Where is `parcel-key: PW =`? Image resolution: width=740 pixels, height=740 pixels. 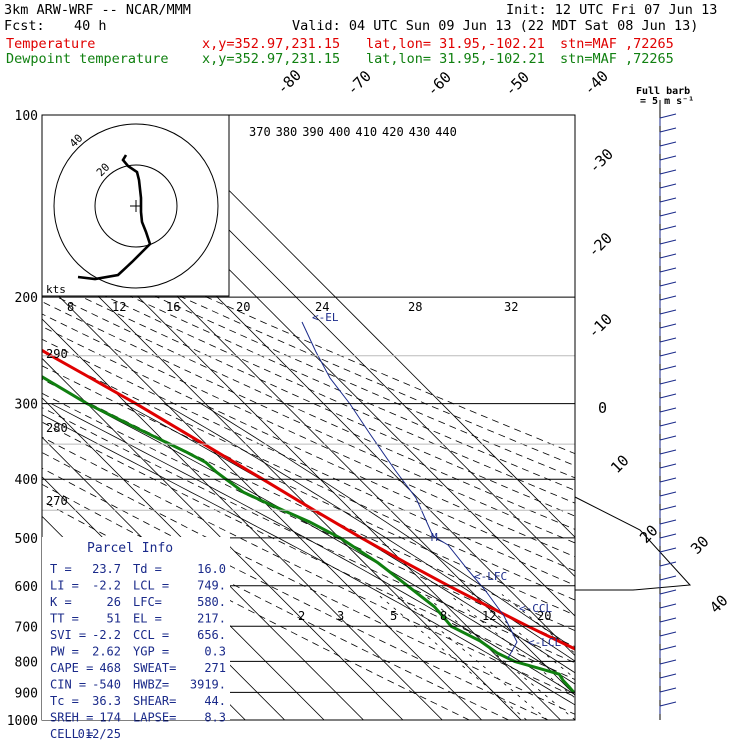
parcel-key: PW = is located at coordinates (64, 652).